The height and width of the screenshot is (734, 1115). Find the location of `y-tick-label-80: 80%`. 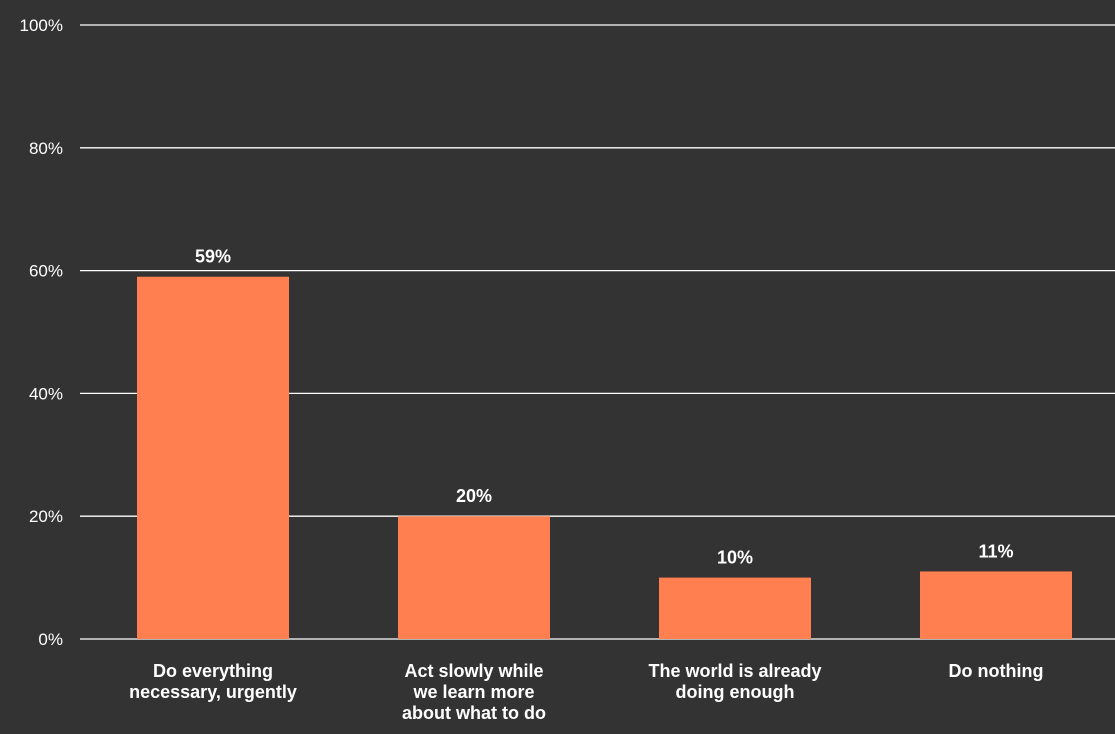

y-tick-label-80: 80% is located at coordinates (46, 148).